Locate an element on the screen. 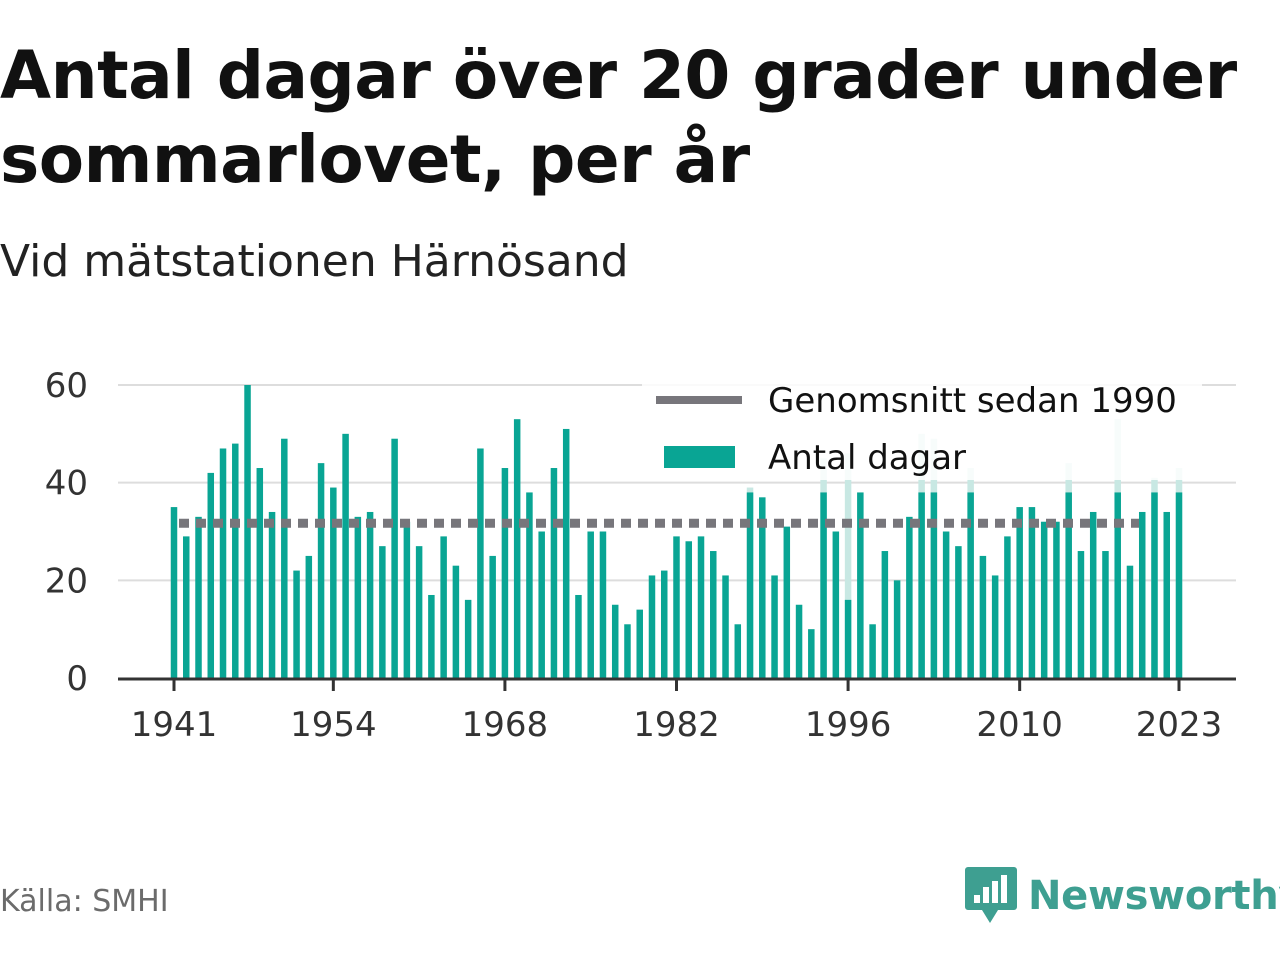  bar-faded is located at coordinates (848, 565).